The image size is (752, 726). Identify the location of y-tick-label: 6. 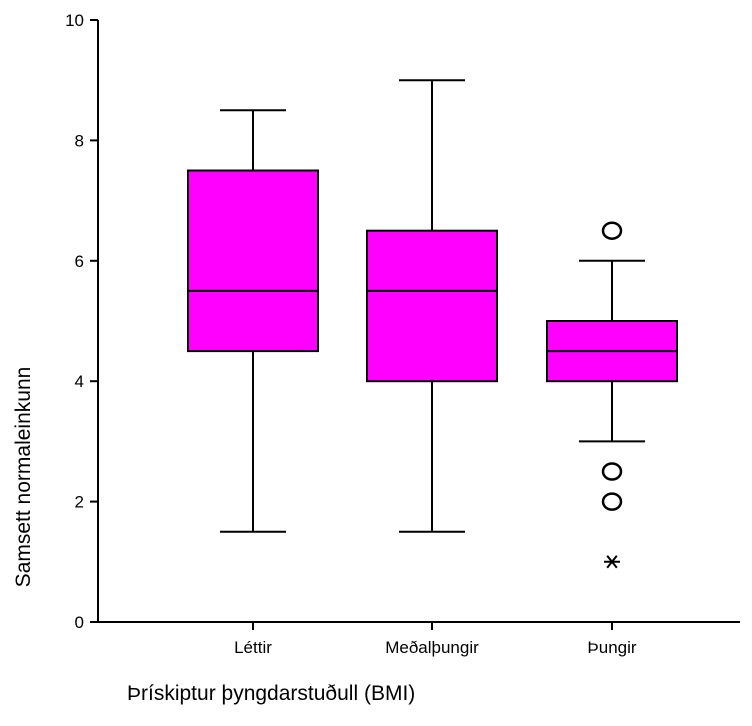
(79, 261).